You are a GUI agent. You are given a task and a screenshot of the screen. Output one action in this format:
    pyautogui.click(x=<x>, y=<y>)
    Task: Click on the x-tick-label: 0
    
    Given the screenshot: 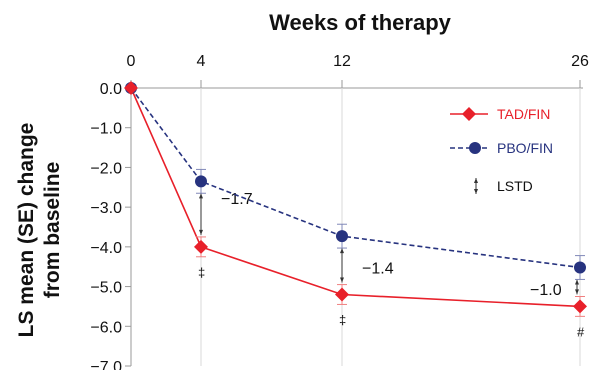 What is the action you would take?
    pyautogui.click(x=131, y=61)
    